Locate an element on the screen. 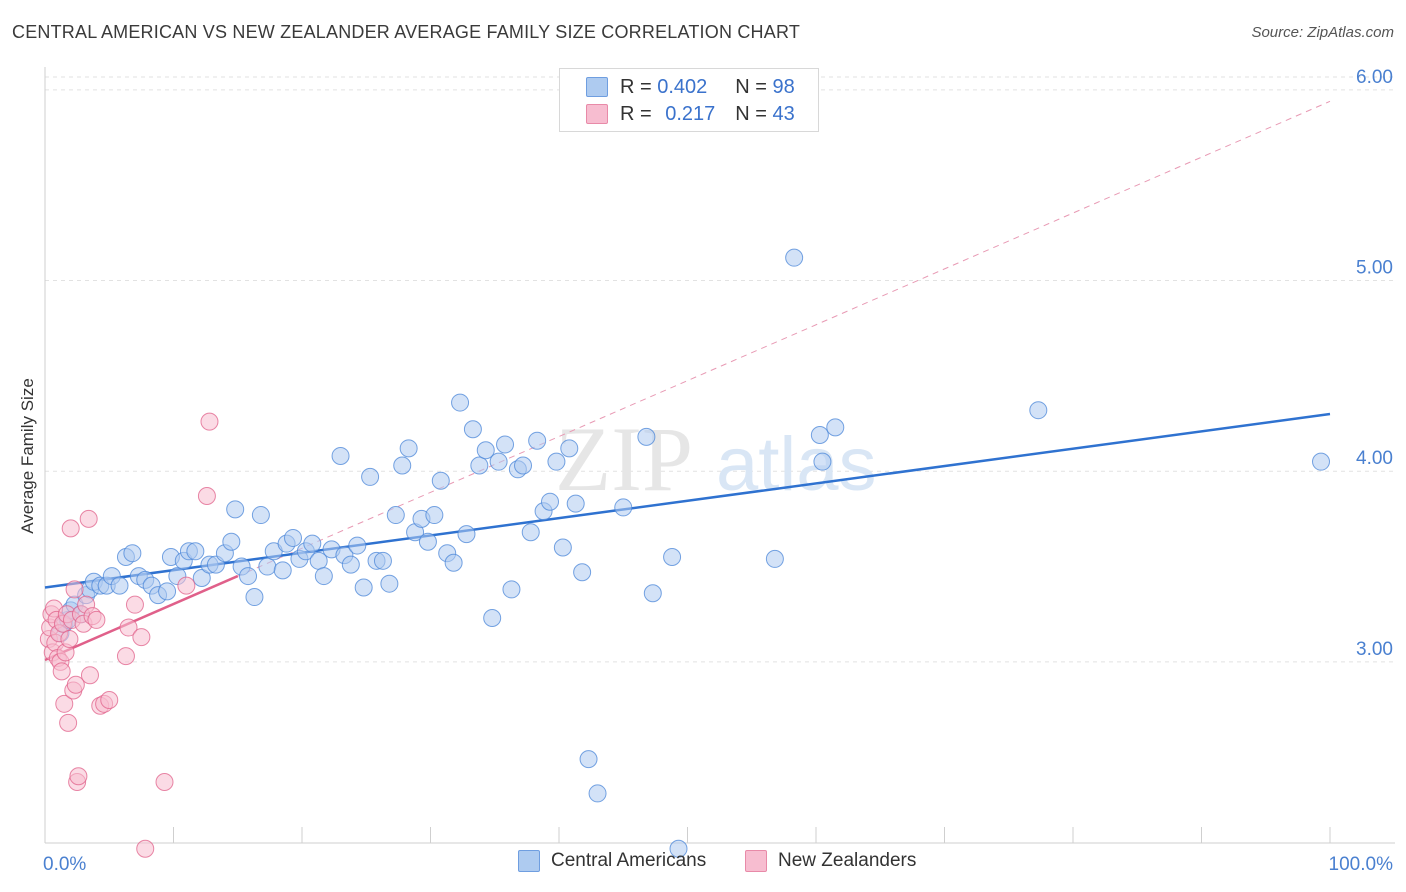 The width and height of the screenshot is (1406, 892). legend-row-central-americans: R = 0.402 N = 98 is located at coordinates (690, 87).